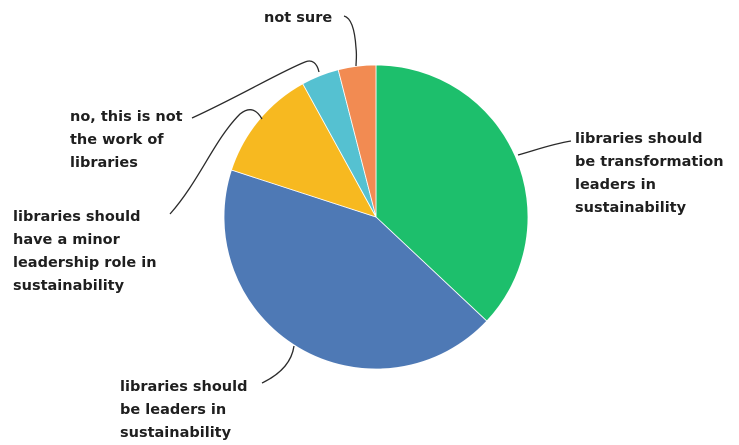 The image size is (739, 445). What do you see at coordinates (216, 162) in the screenshot?
I see `leader-line-minor-leadership-role` at bounding box center [216, 162].